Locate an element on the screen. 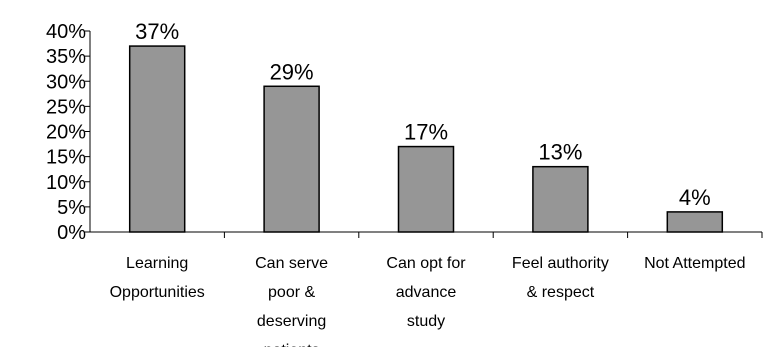 The image size is (774, 347). category-label-line: Can serve is located at coordinates (291, 263).